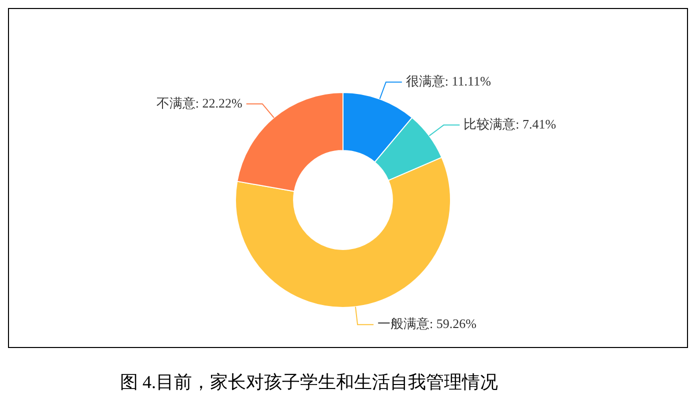 This screenshot has width=698, height=405. I want to click on caption: 图 4.目前，家长对孩子学生和生活自我管理情况, so click(309, 382).